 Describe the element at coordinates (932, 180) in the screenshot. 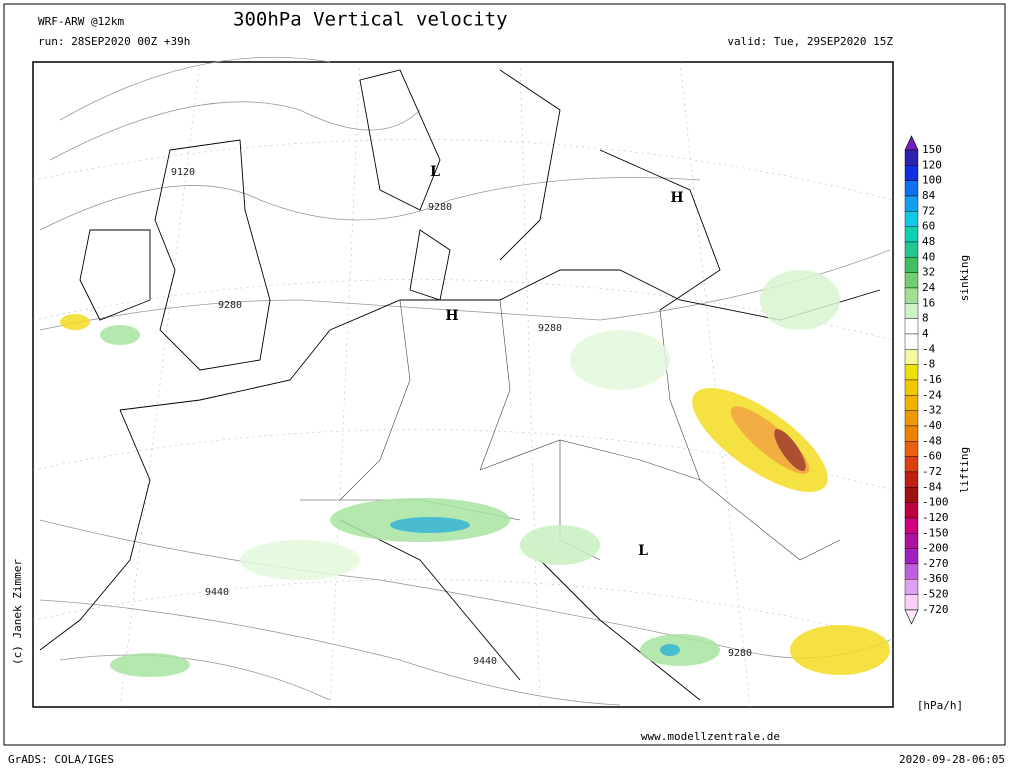

I see `colorbar-label: 100` at that location.